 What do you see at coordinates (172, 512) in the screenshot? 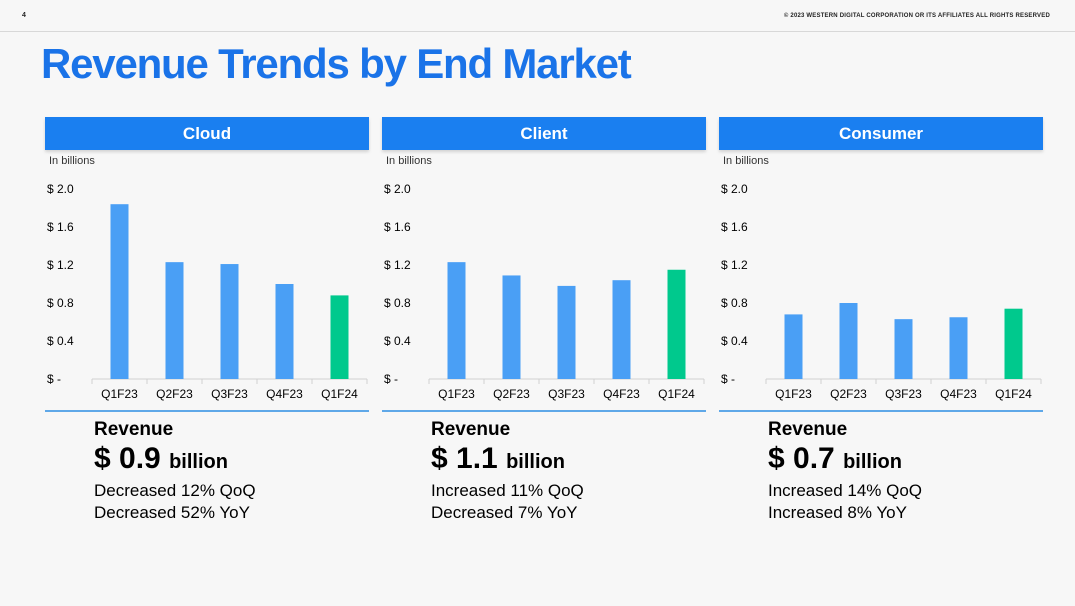
I see `yoy-change: Decreased 52% YoY` at bounding box center [172, 512].